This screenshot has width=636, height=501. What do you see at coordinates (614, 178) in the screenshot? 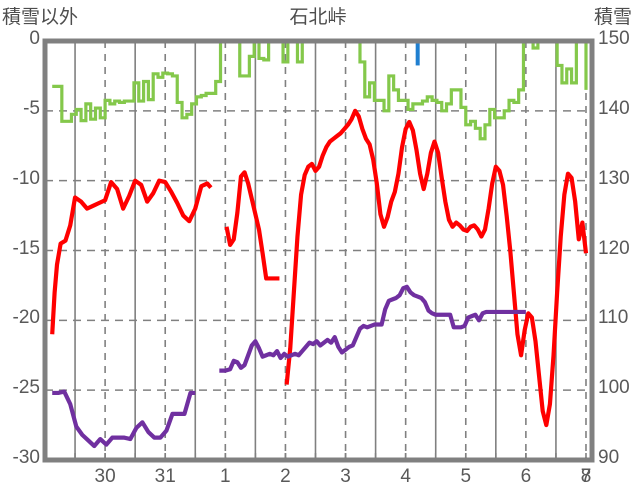
I see `y-axis-tick-right: 130` at bounding box center [614, 178].